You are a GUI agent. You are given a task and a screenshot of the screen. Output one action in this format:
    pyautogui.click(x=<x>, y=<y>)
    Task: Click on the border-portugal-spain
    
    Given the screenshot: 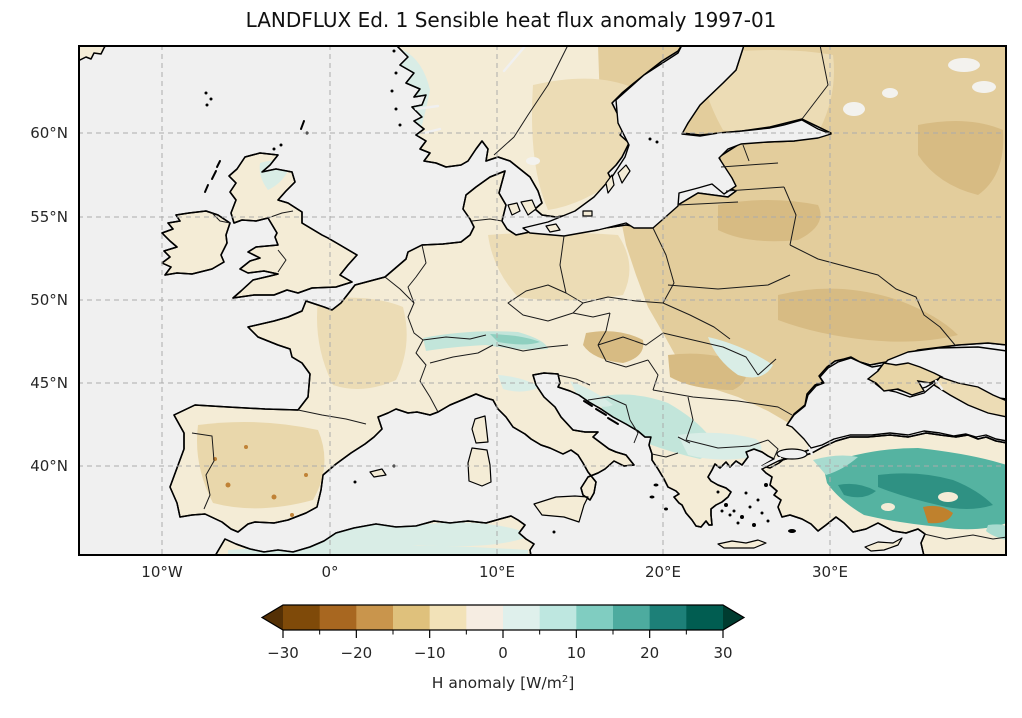 What is the action you would take?
    pyautogui.click(x=203, y=471)
    